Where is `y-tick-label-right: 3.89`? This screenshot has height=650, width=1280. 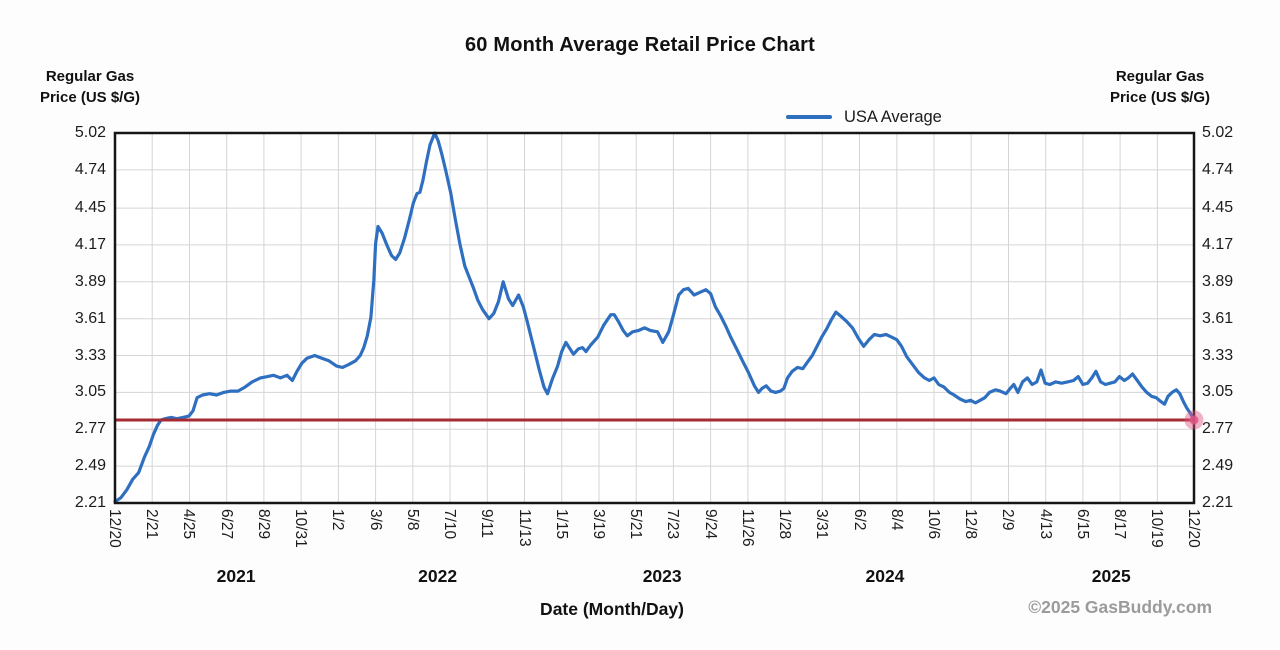 y-tick-label-right: 3.89 is located at coordinates (1218, 281).